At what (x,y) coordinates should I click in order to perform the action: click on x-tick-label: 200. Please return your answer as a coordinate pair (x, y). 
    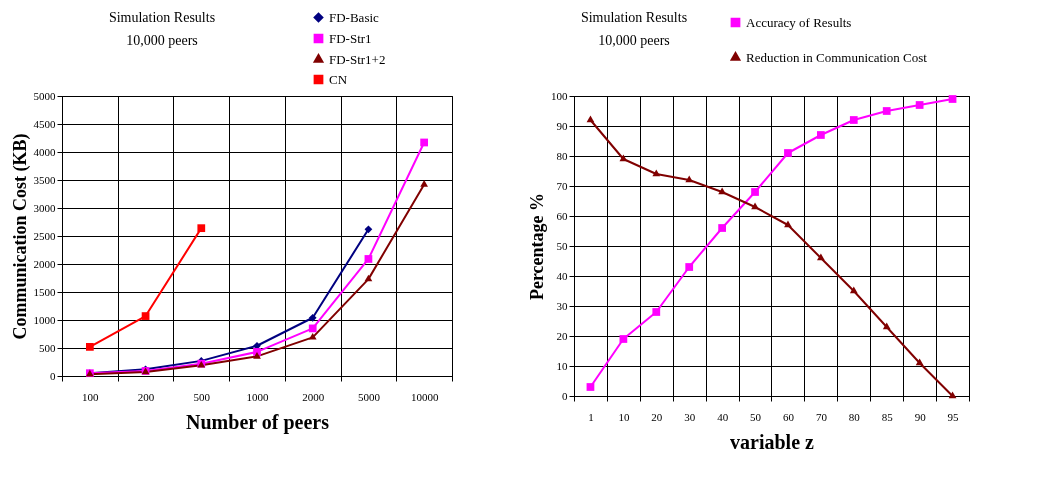
    Looking at the image, I should click on (146, 396).